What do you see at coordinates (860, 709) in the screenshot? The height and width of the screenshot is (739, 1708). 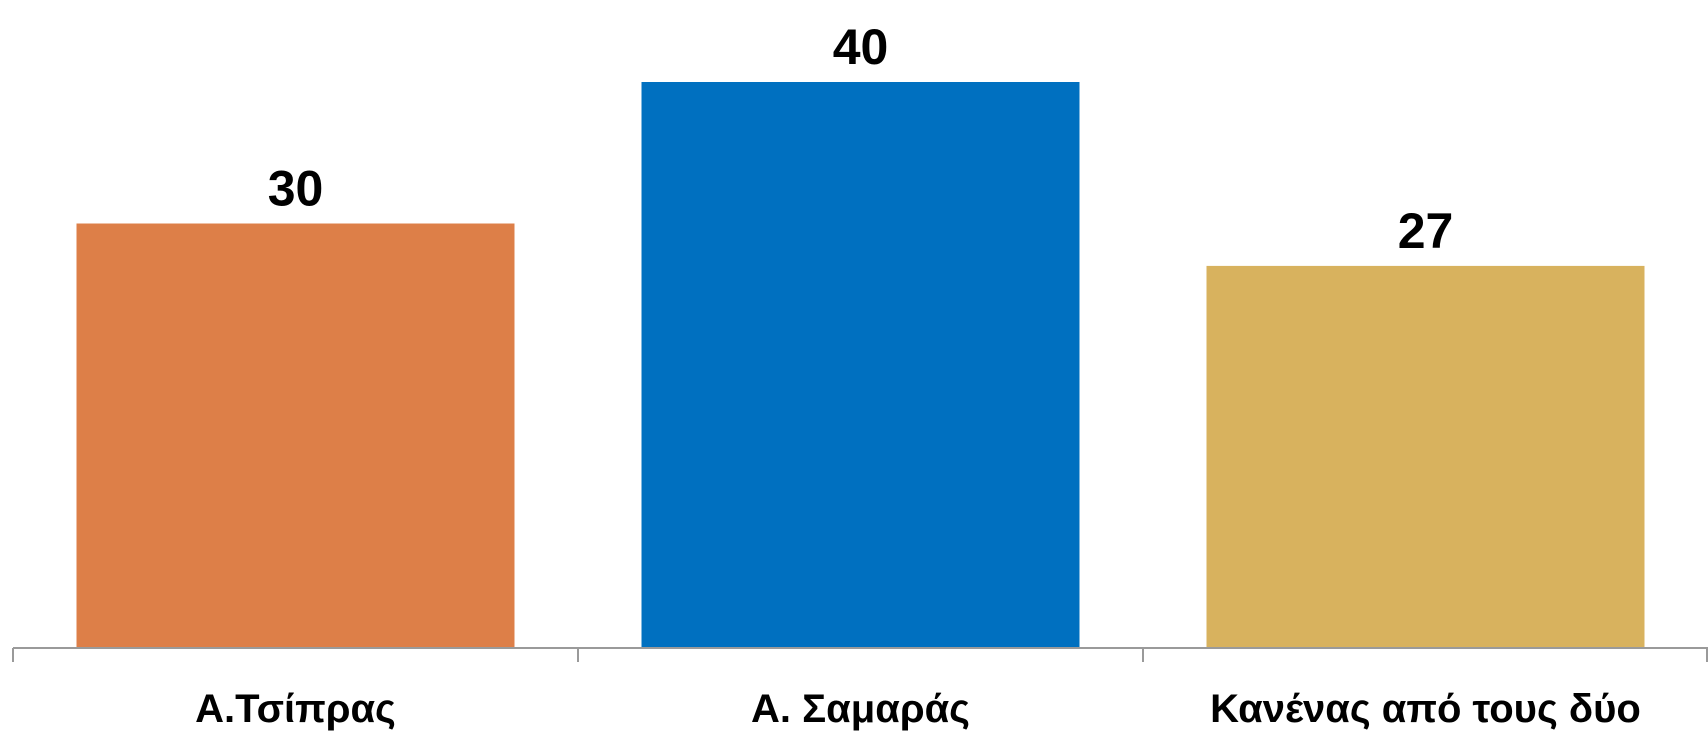 I see `category-label-2: Α. Σαμαράς` at bounding box center [860, 709].